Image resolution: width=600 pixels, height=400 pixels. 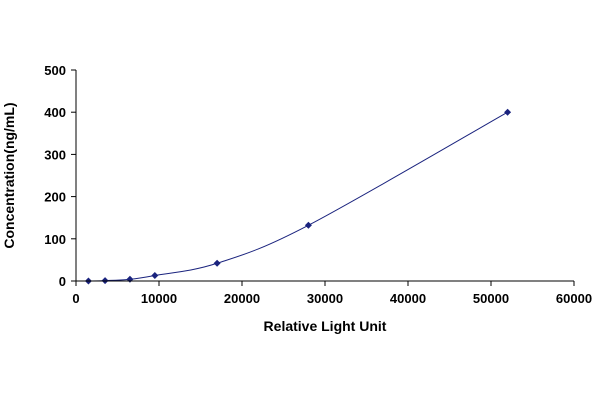 What do you see at coordinates (325, 298) in the screenshot?
I see `x-tick-label: 30000` at bounding box center [325, 298].